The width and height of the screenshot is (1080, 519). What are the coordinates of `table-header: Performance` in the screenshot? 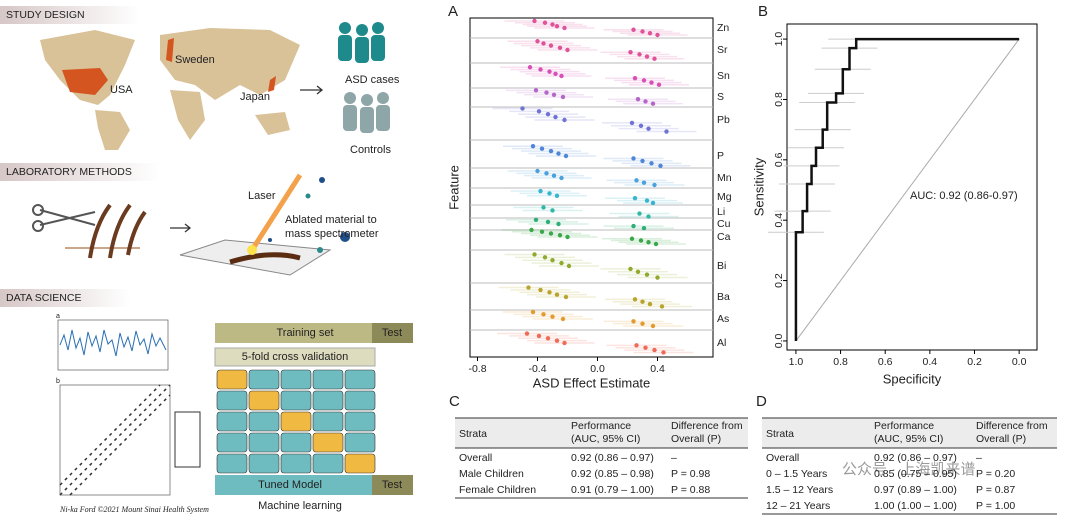 It's located at (904, 426).